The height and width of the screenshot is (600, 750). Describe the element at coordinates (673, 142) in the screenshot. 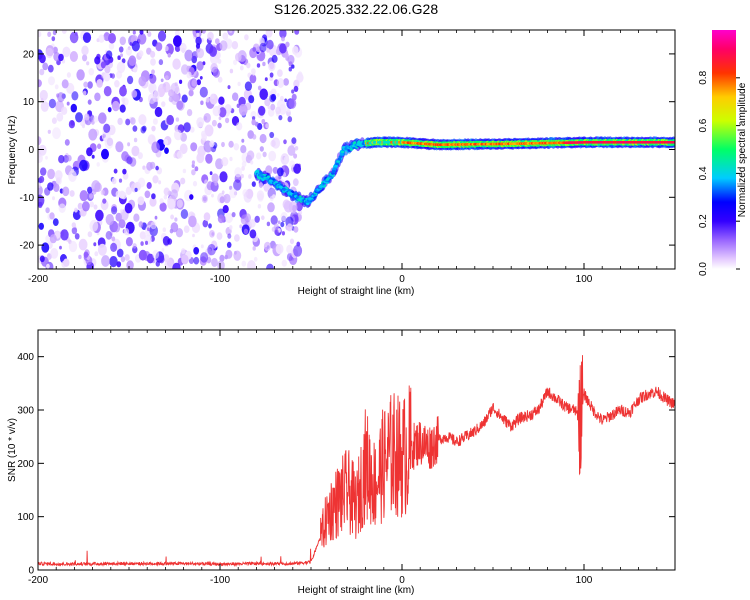

I see `track-core` at that location.